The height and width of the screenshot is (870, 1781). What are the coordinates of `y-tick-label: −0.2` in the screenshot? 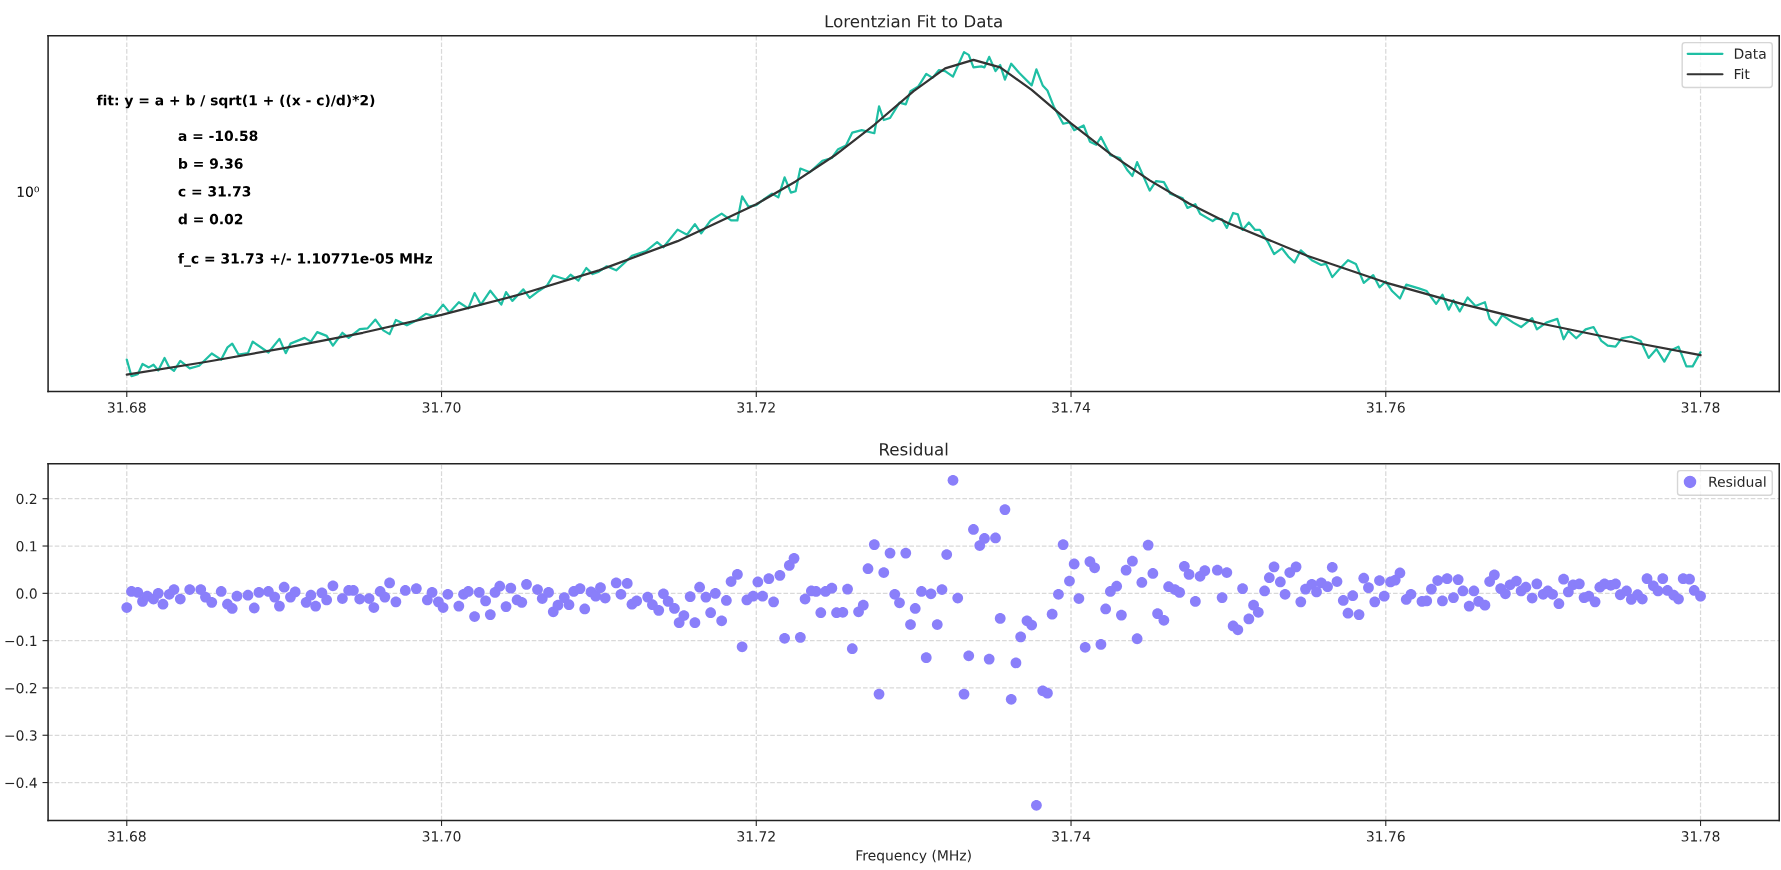 It's located at (21, 688).